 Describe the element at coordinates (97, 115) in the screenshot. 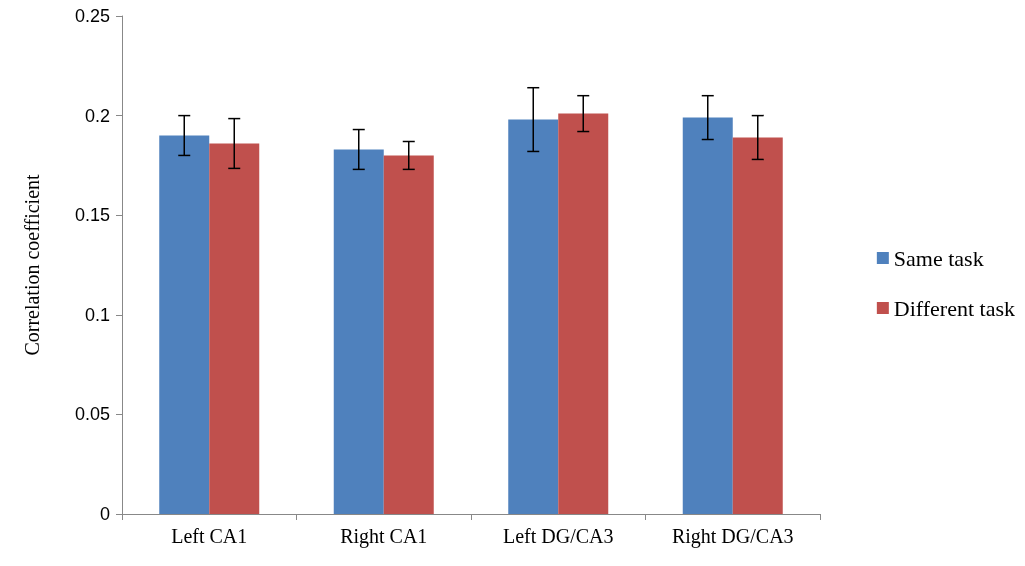

I see `y-tick-label: 0.2` at that location.